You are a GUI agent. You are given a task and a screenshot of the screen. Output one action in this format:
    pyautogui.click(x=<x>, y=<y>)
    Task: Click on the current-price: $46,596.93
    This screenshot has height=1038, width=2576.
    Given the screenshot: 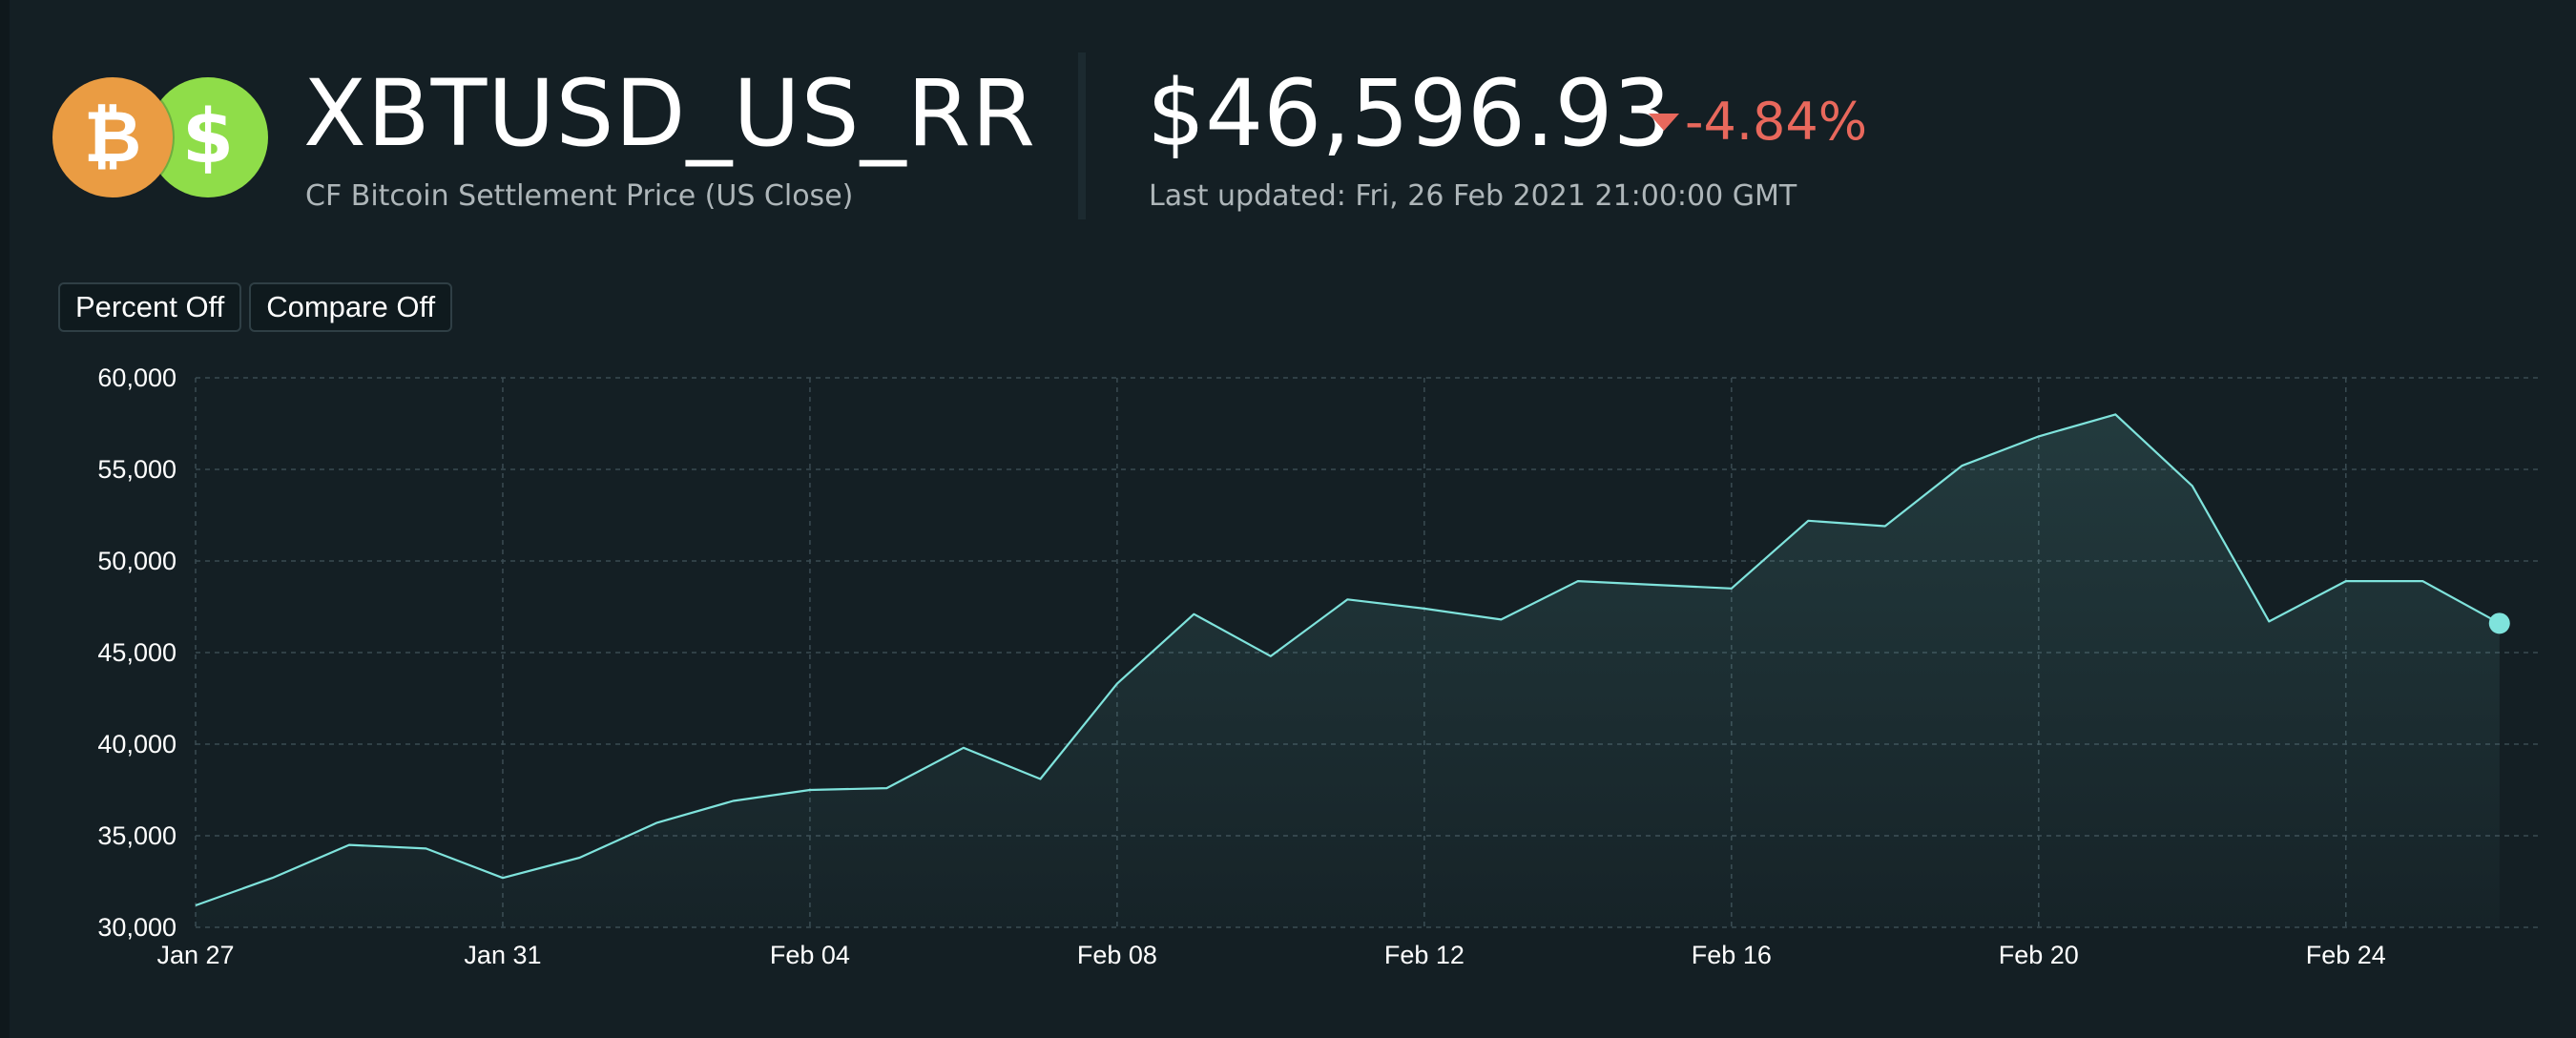 What is the action you would take?
    pyautogui.click(x=1409, y=113)
    